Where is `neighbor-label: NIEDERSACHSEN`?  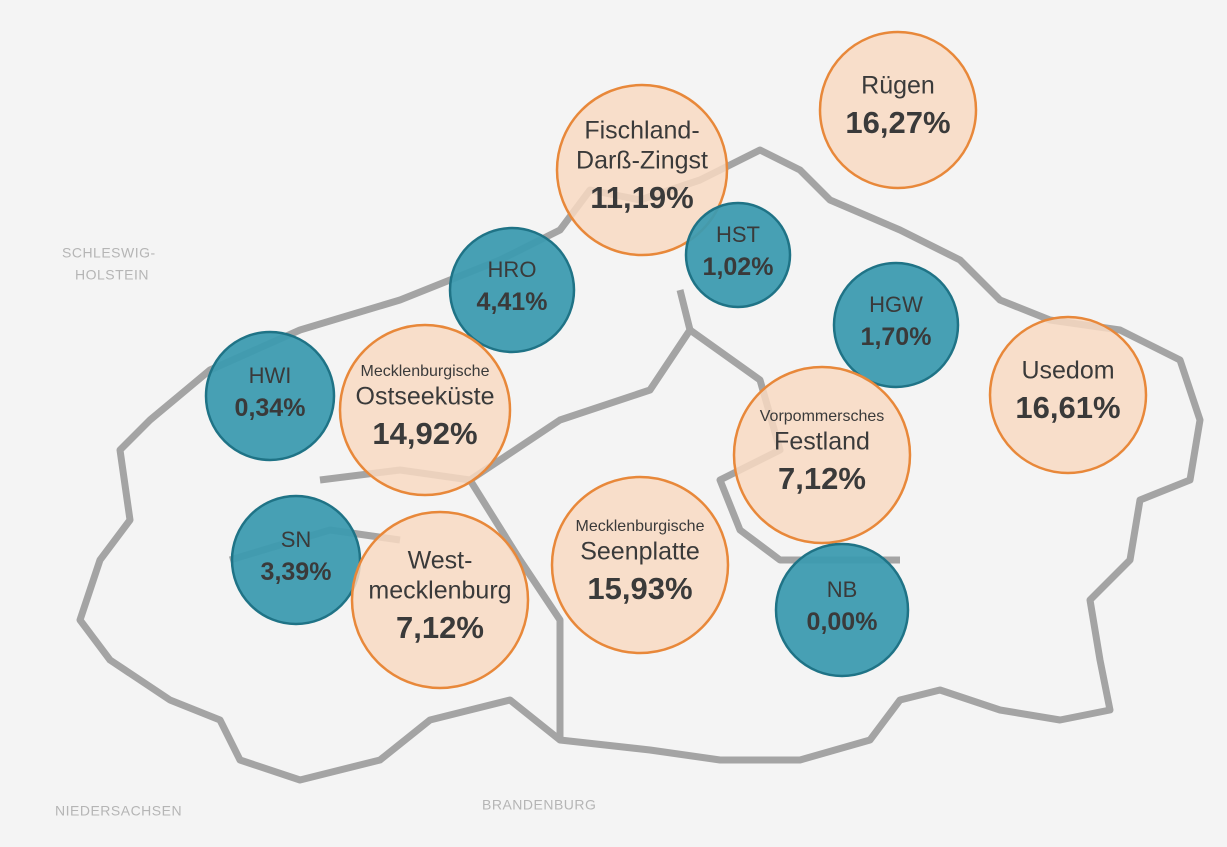 neighbor-label: NIEDERSACHSEN is located at coordinates (118, 811).